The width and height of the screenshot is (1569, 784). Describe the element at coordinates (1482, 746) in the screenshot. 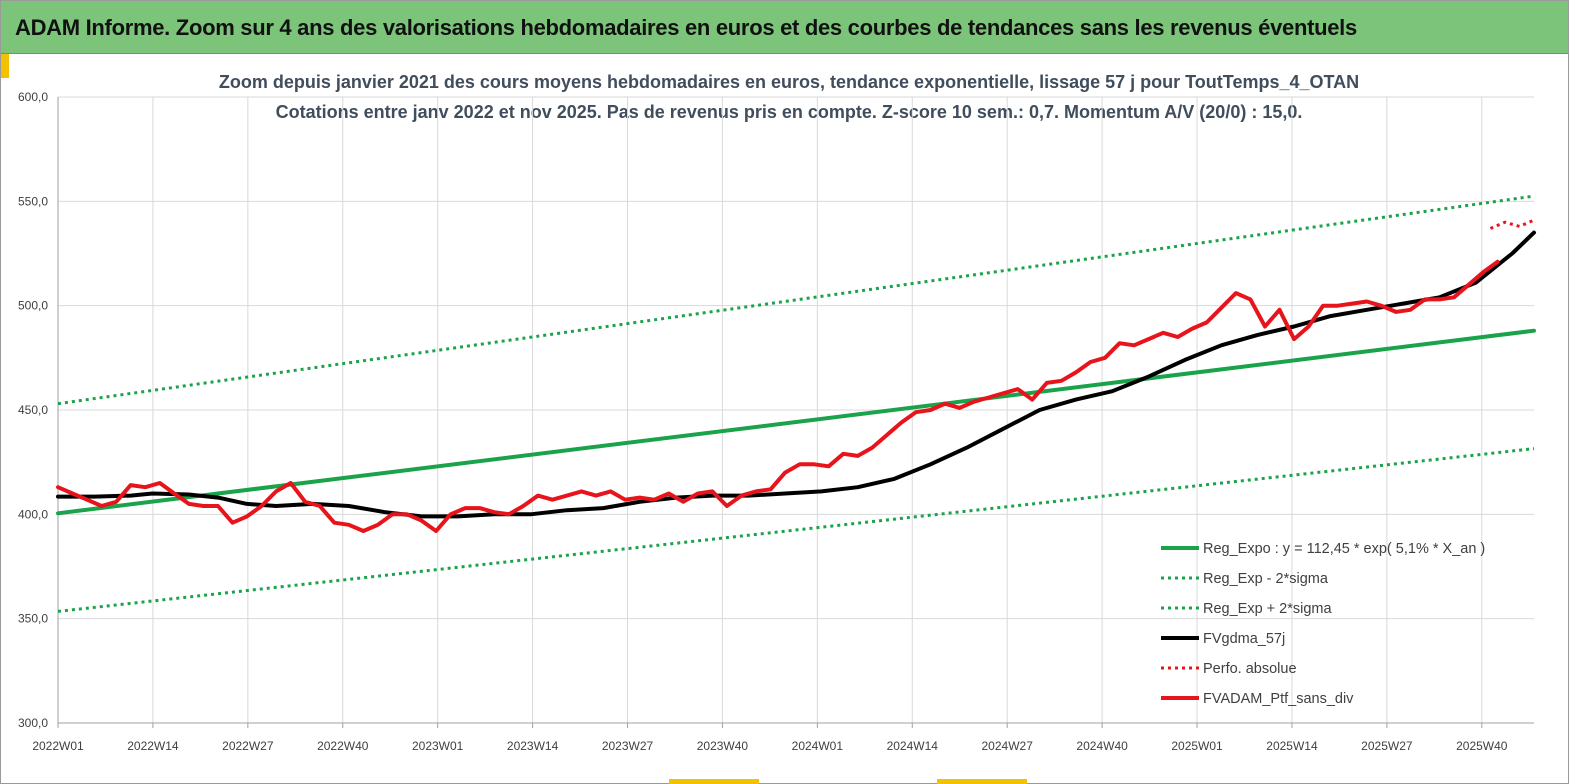

I see `x-tick-label: 2025W40` at that location.